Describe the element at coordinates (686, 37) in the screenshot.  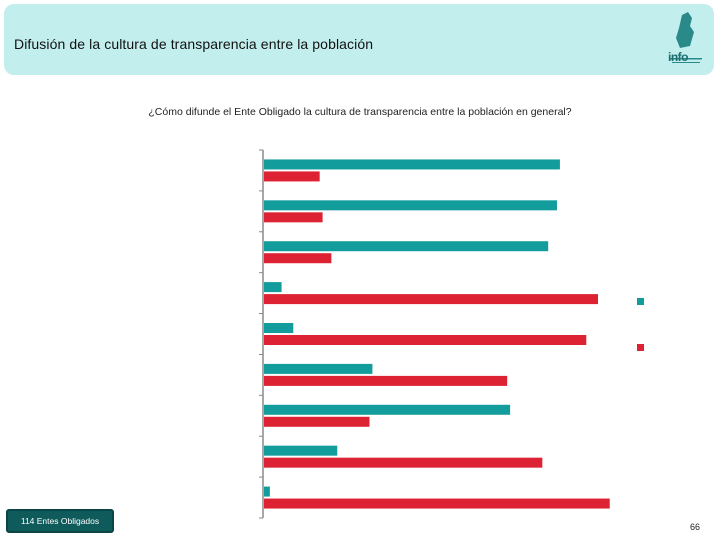
I see `logo-icon` at that location.